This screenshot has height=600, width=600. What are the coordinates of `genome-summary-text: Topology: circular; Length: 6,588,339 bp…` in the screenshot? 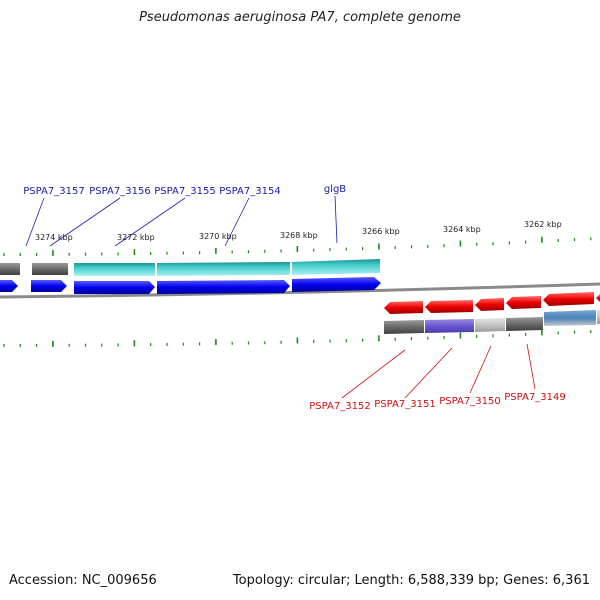 It's located at (411, 580).